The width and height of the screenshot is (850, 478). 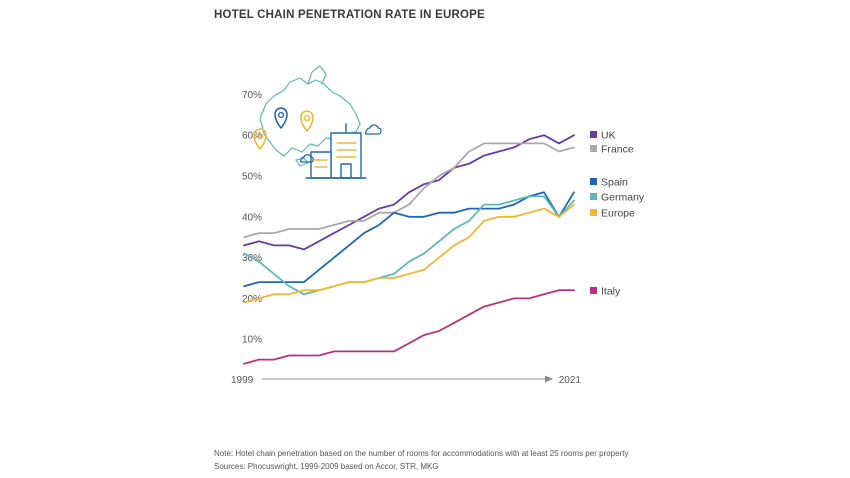 What do you see at coordinates (549, 379) in the screenshot?
I see `x-axis-arrowhead` at bounding box center [549, 379].